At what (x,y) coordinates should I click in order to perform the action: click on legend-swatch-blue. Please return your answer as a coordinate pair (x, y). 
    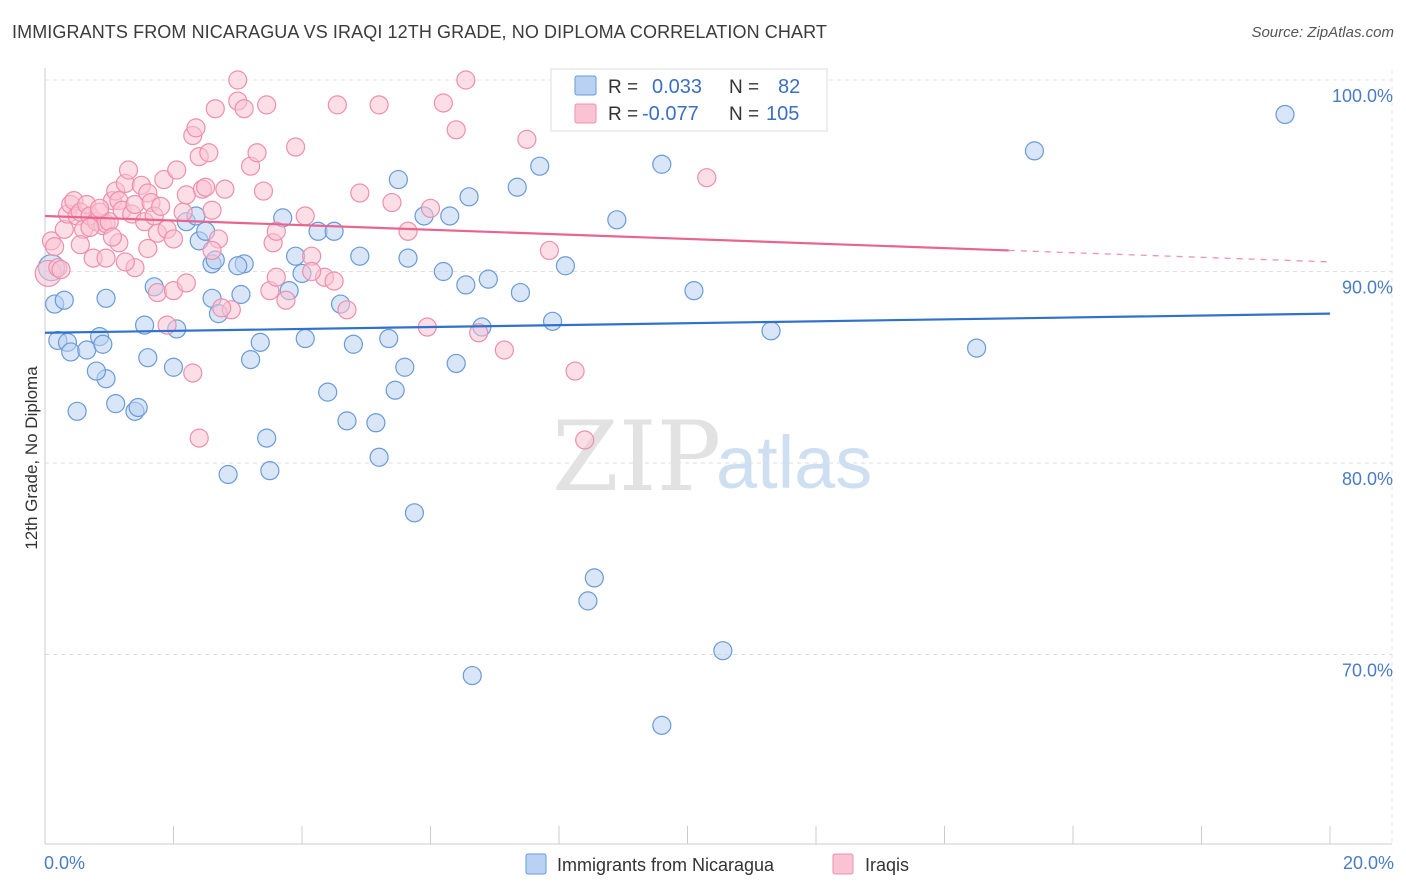
    Looking at the image, I should click on (585, 85).